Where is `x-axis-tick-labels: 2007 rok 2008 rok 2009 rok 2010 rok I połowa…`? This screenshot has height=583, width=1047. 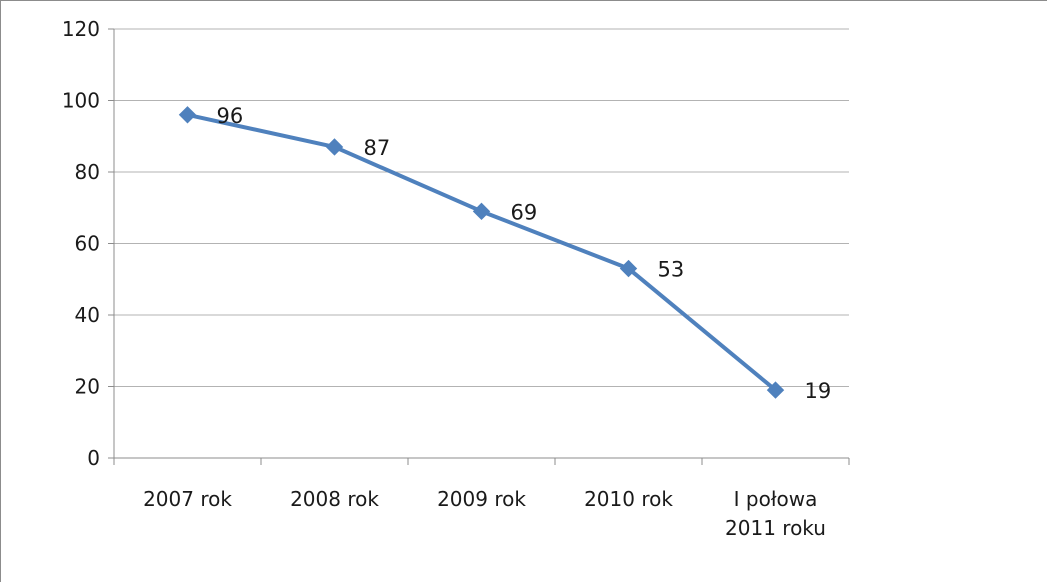
x-axis-tick-labels: 2007 rok 2008 rok 2009 rok 2010 rok I połowa… is located at coordinates (484, 513).